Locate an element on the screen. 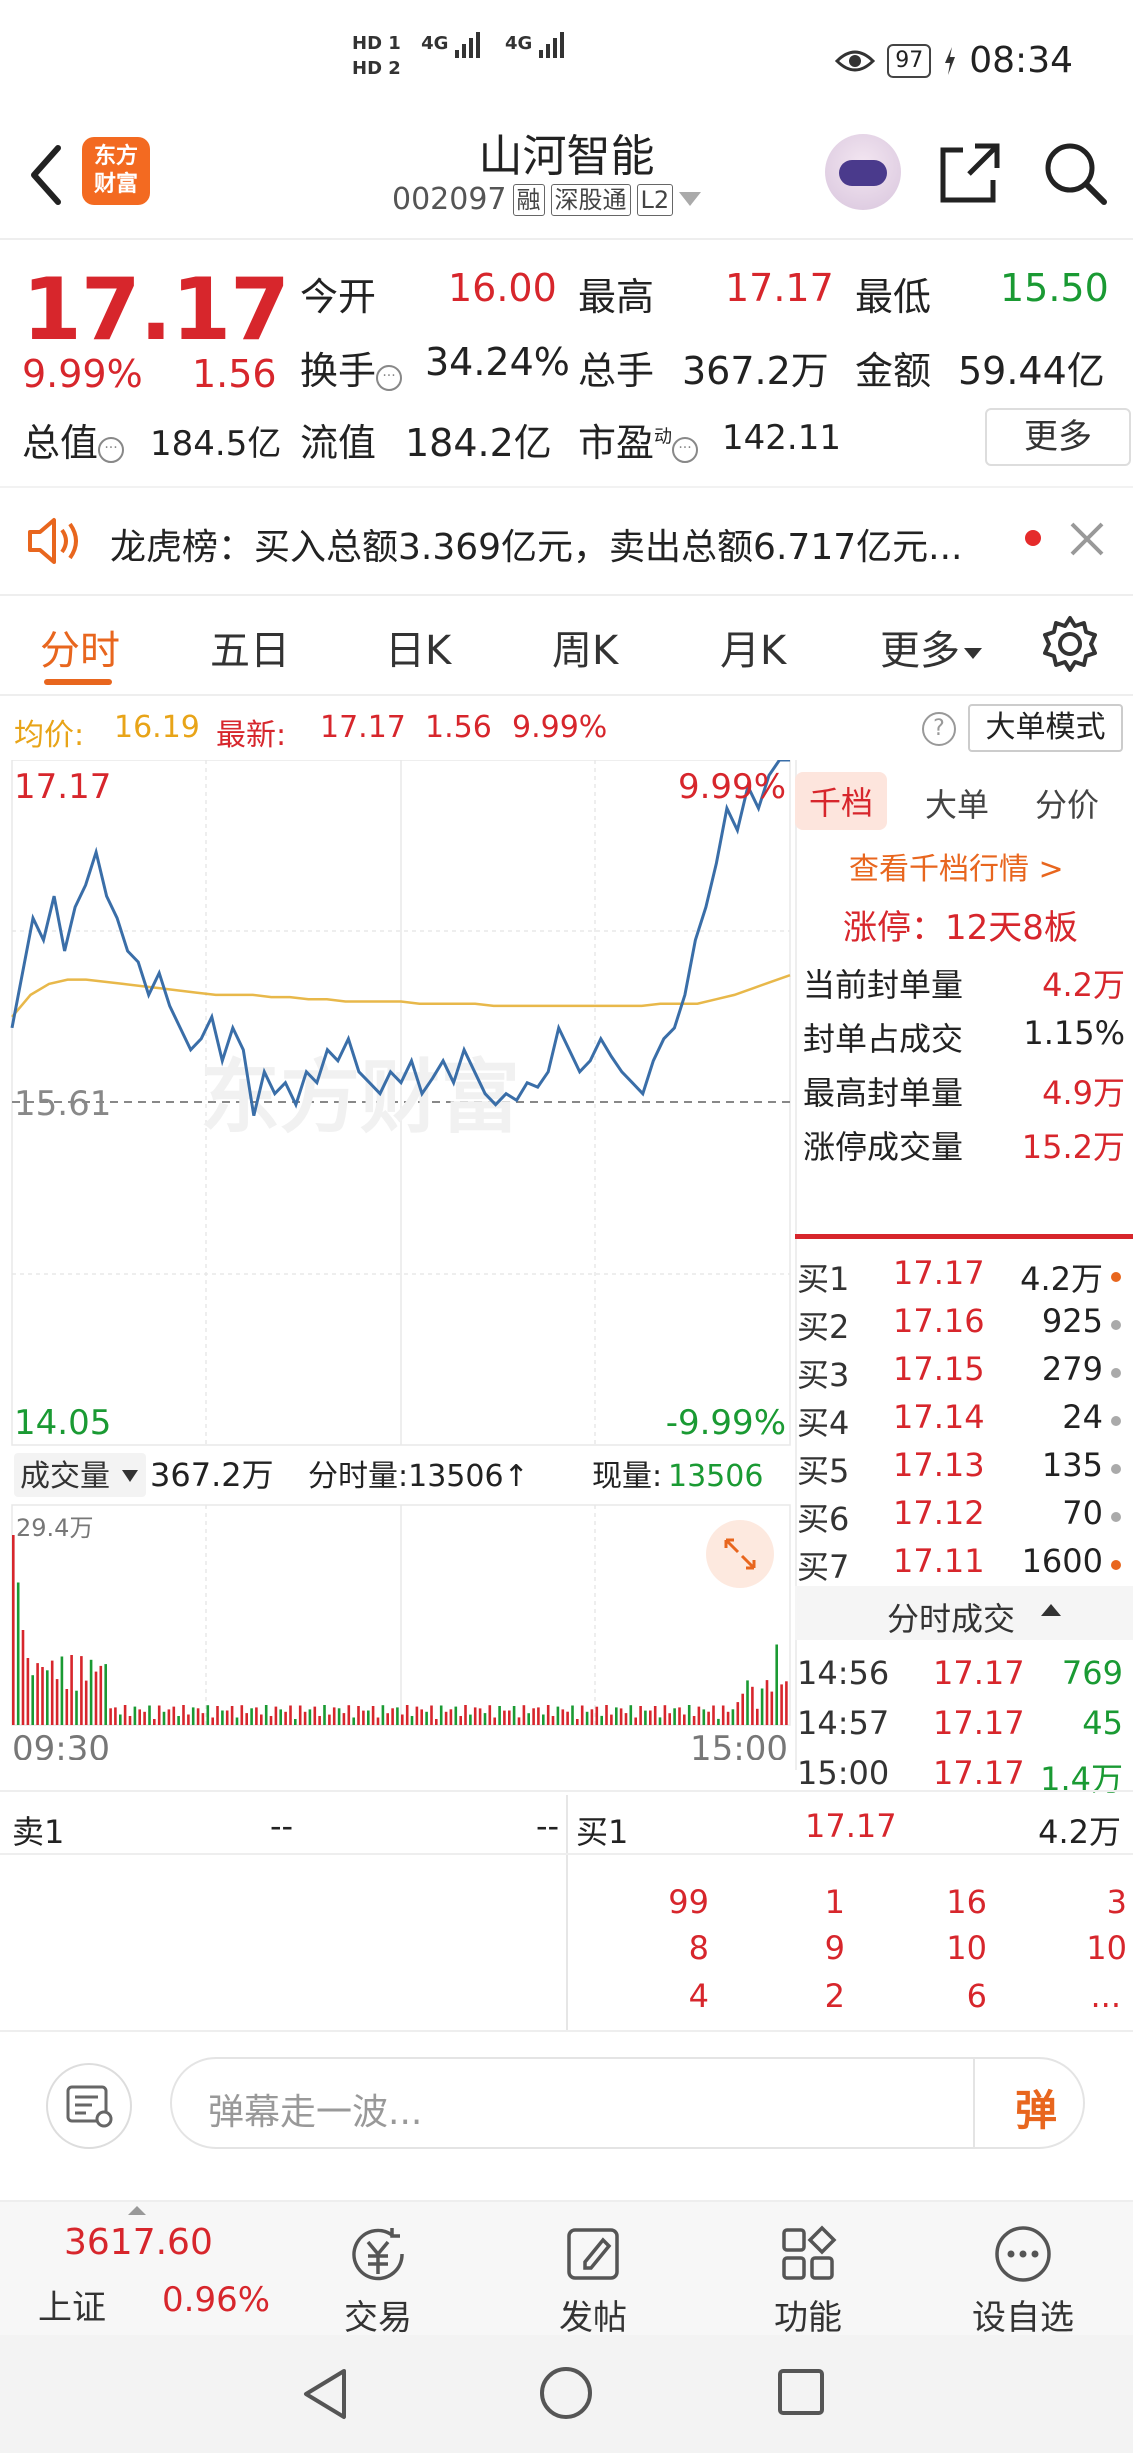  nav-post-label: 发帖 is located at coordinates (593, 2318).